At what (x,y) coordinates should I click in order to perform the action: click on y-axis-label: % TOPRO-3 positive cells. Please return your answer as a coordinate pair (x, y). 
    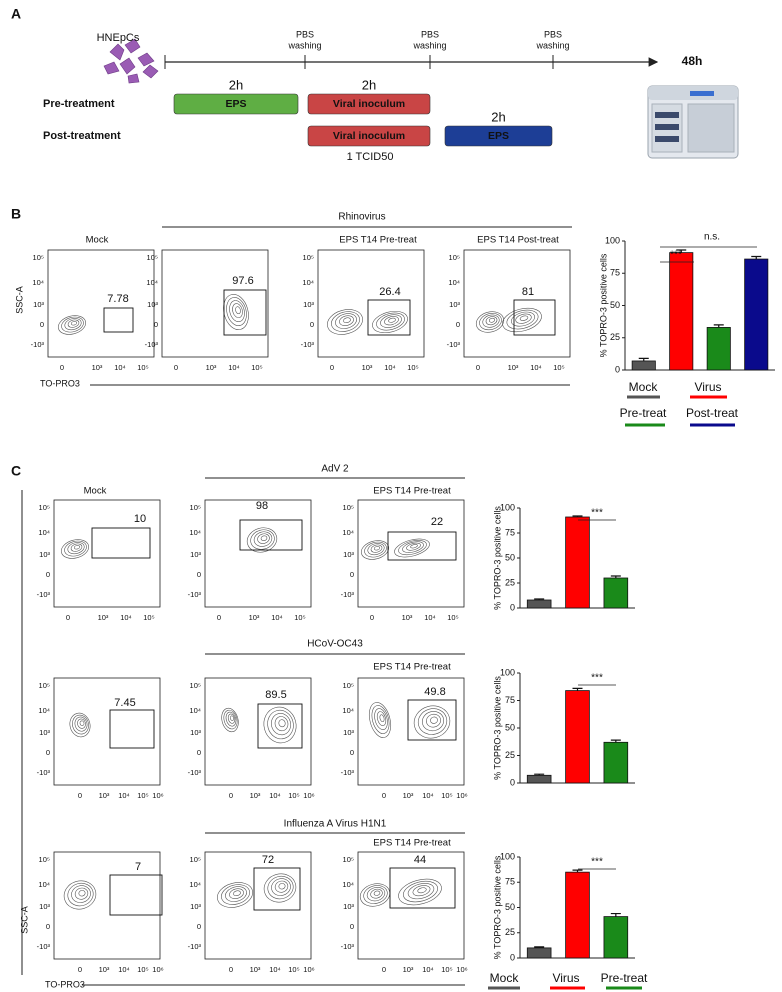
    Looking at the image, I should click on (497, 728).